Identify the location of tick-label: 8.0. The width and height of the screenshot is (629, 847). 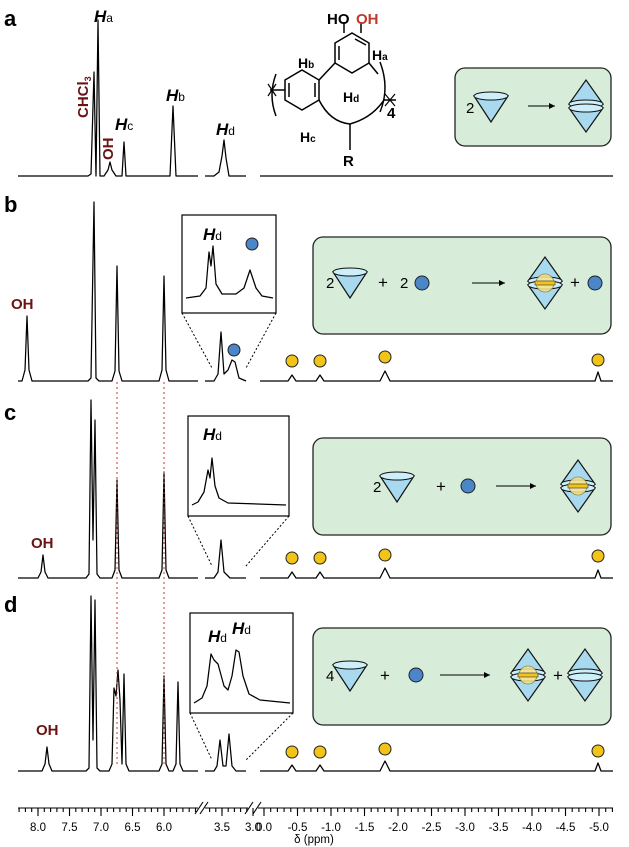
(38, 828).